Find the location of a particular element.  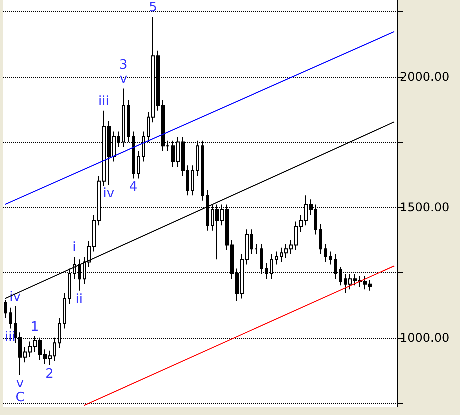

text: ii is located at coordinates (79, 300).